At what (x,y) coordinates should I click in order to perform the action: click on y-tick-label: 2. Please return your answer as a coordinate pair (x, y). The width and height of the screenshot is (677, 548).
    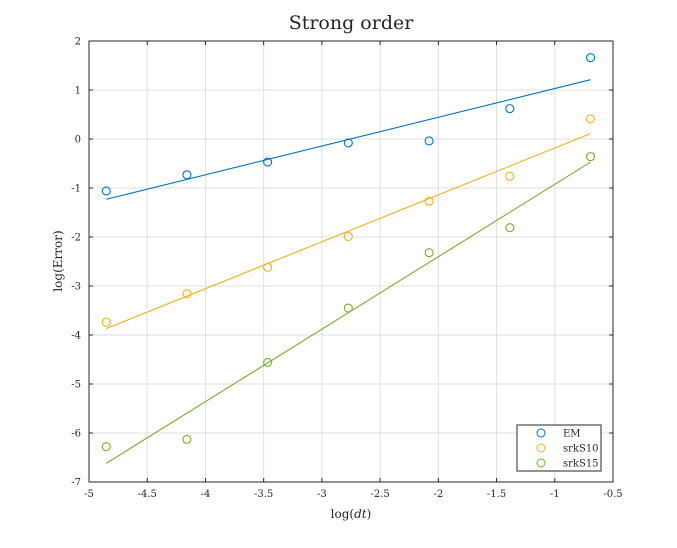
    Looking at the image, I should click on (78, 42).